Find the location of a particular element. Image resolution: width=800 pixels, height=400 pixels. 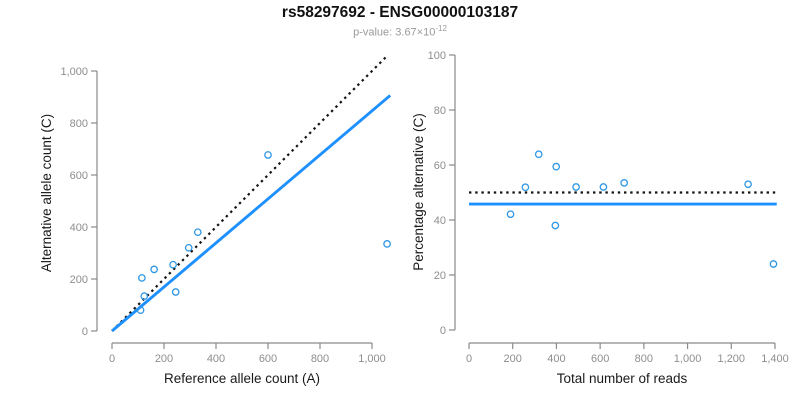

y-tick-label: 400 is located at coordinates (79, 228).